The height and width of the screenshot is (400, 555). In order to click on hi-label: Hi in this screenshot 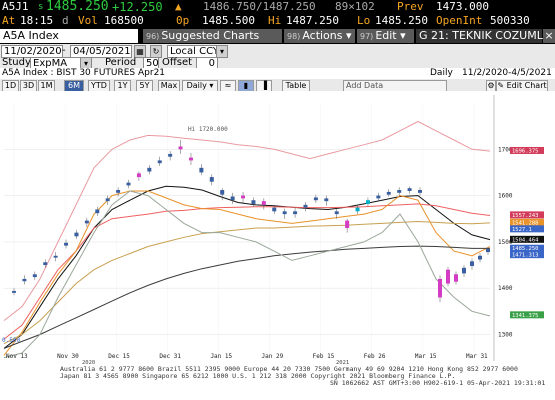, I will do `click(275, 20)`.